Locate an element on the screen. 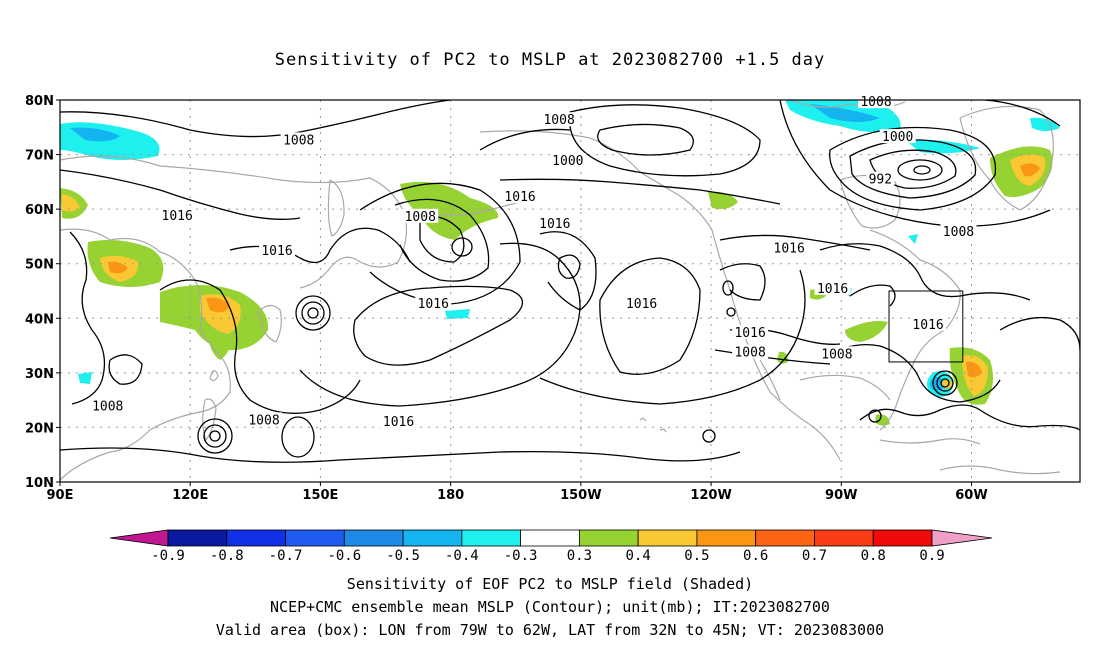  colorbar-label: 0.7 is located at coordinates (814, 556).